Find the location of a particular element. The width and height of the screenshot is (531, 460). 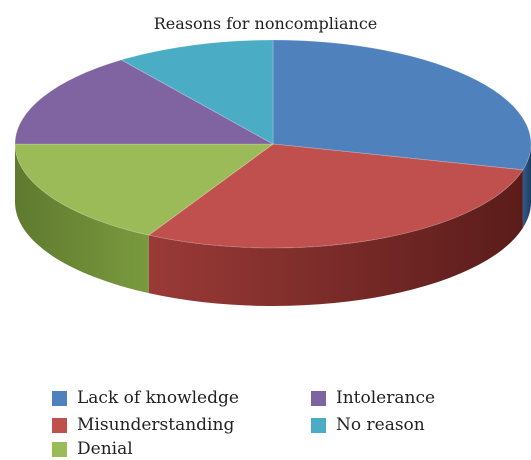

legend-label-denial: Denial is located at coordinates (105, 449).